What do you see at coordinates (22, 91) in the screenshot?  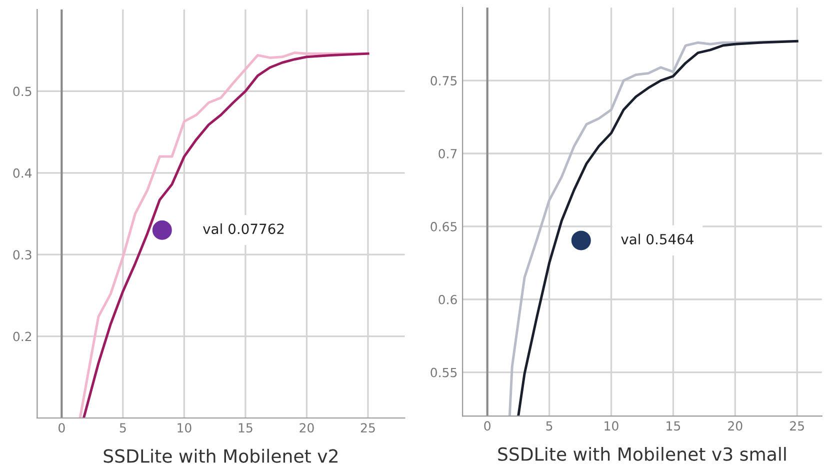 I see `y-tick-label: 0.5` at bounding box center [22, 91].